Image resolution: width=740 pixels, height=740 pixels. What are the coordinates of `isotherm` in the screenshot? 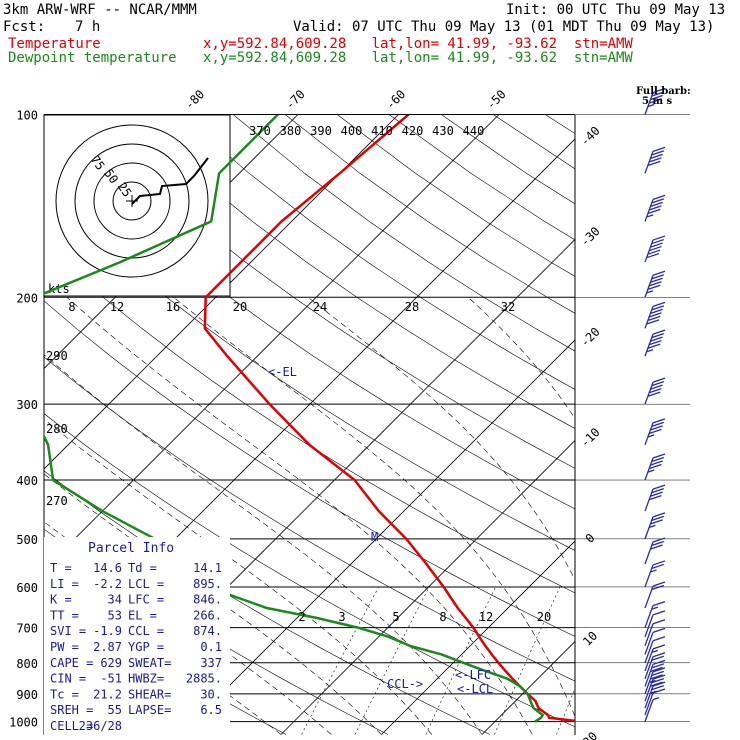 It's located at (478, 637).